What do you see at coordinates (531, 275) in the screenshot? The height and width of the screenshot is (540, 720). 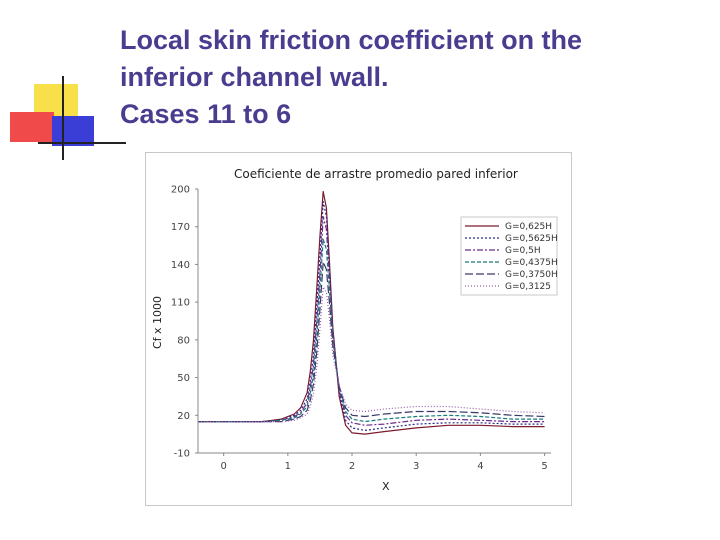 I see `legend-label: G=0,3750H` at bounding box center [531, 275].